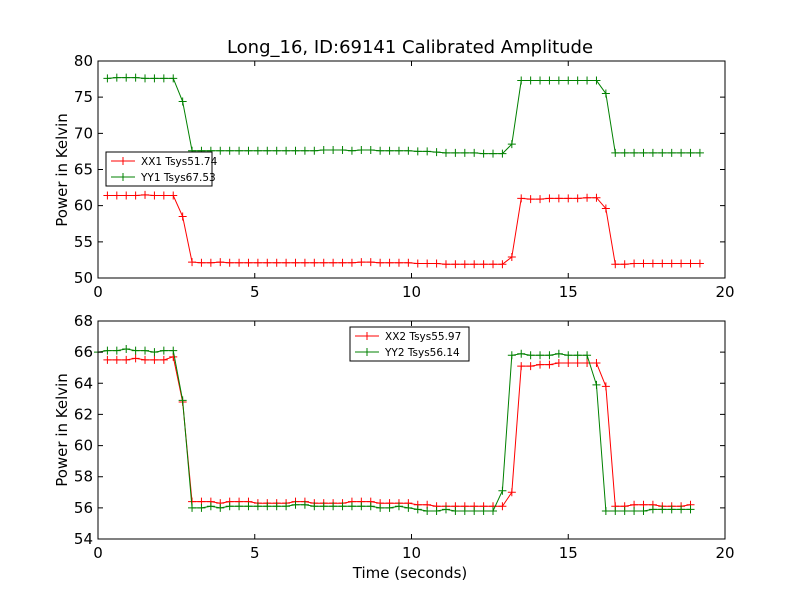 The height and width of the screenshot is (600, 800). What do you see at coordinates (83, 321) in the screenshot?
I see `y-tick-label: 68` at bounding box center [83, 321].